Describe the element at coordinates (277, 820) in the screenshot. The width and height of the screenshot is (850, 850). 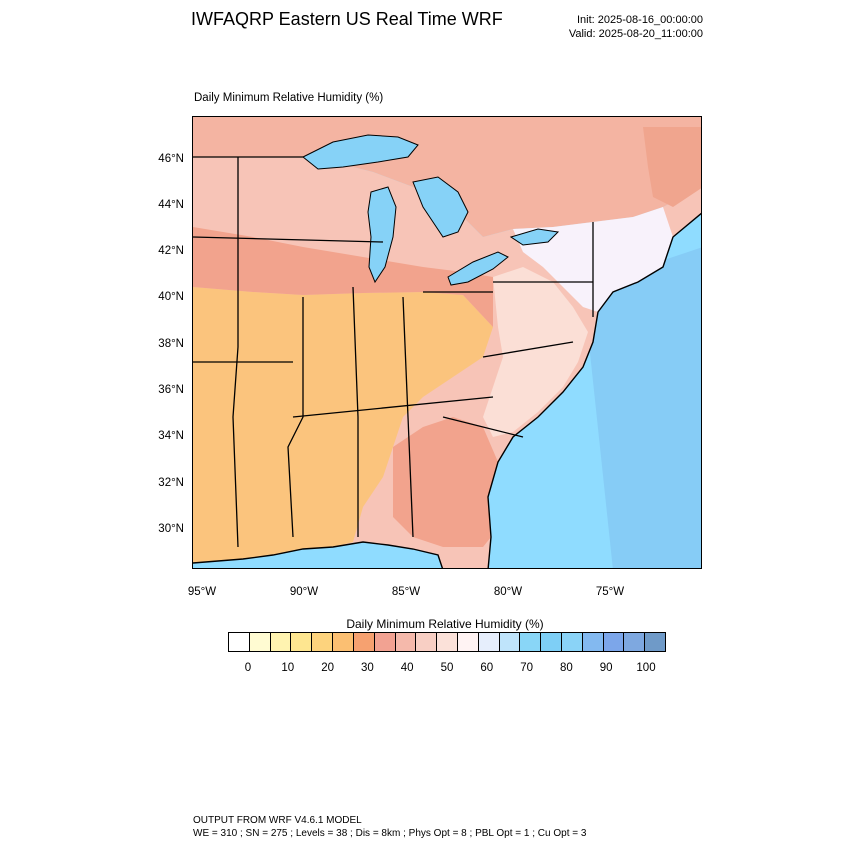
I see `model-info: OUTPUT FROM WRF V4.6.1 MODEL` at that location.